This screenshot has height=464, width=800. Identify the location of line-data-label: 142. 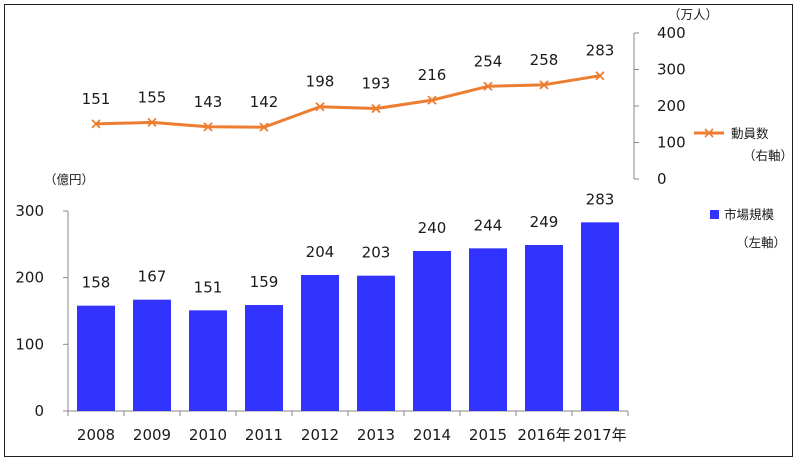
(264, 102).